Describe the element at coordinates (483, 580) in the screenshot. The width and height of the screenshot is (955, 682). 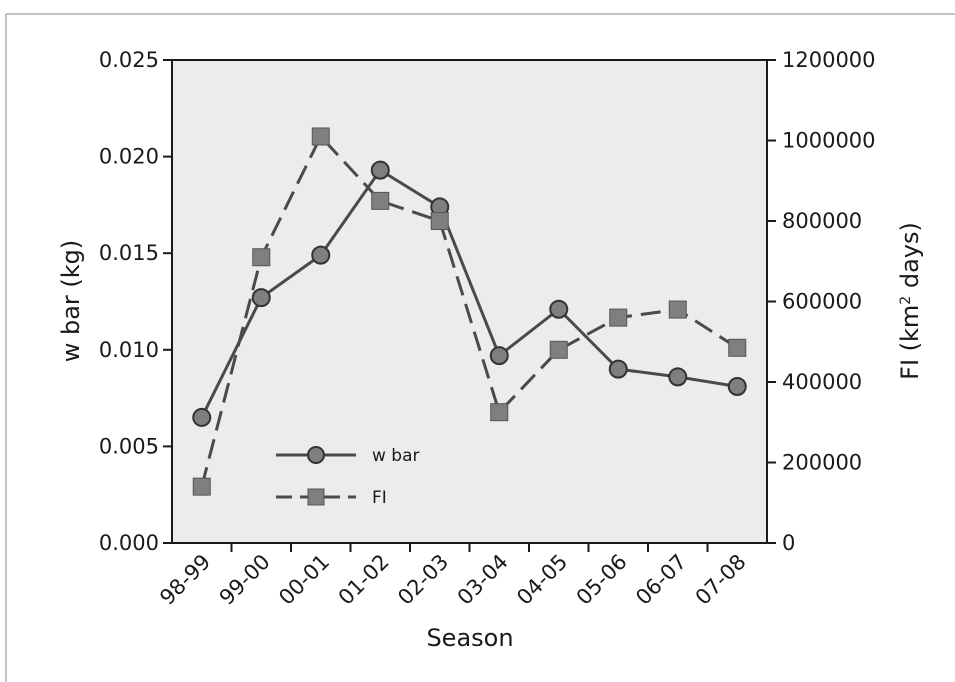
I see `x-tick-label: 03-04` at that location.